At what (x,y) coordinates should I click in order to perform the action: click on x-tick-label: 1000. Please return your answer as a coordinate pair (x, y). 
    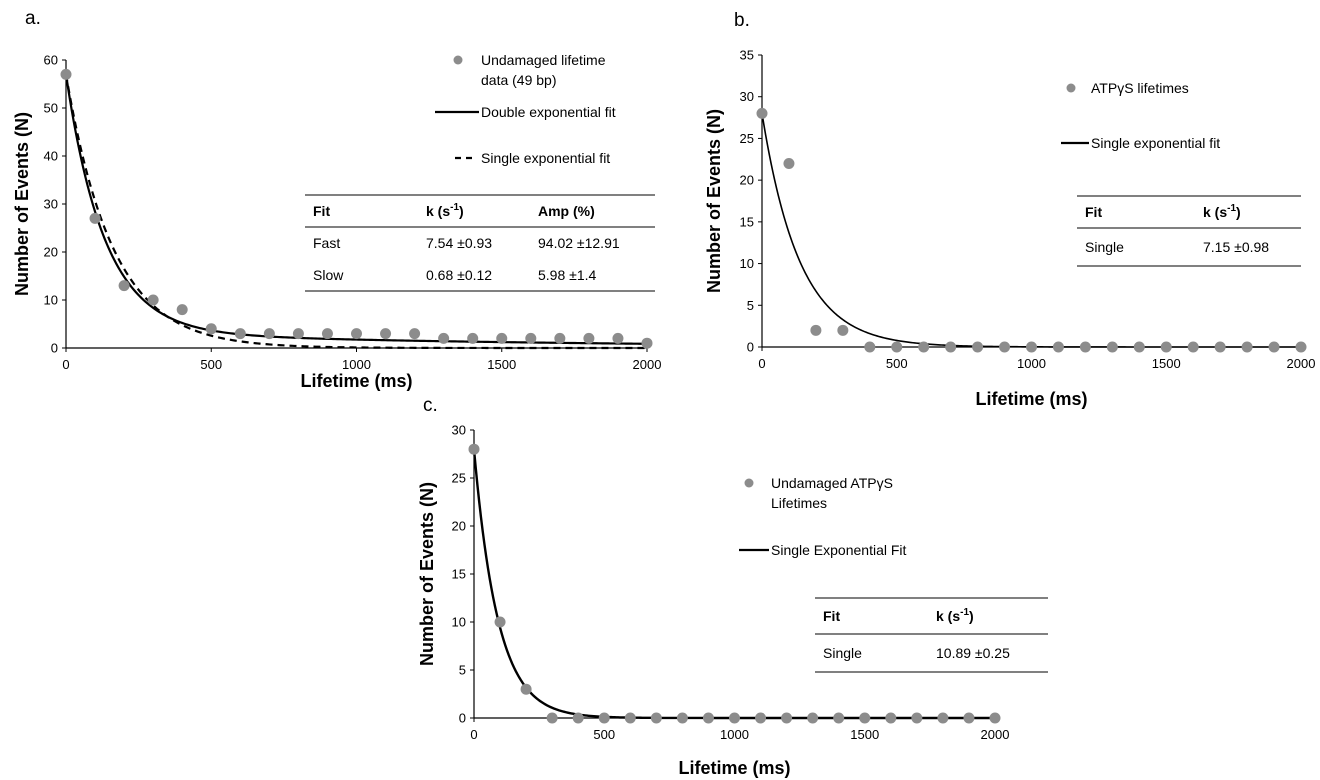
    Looking at the image, I should click on (734, 734).